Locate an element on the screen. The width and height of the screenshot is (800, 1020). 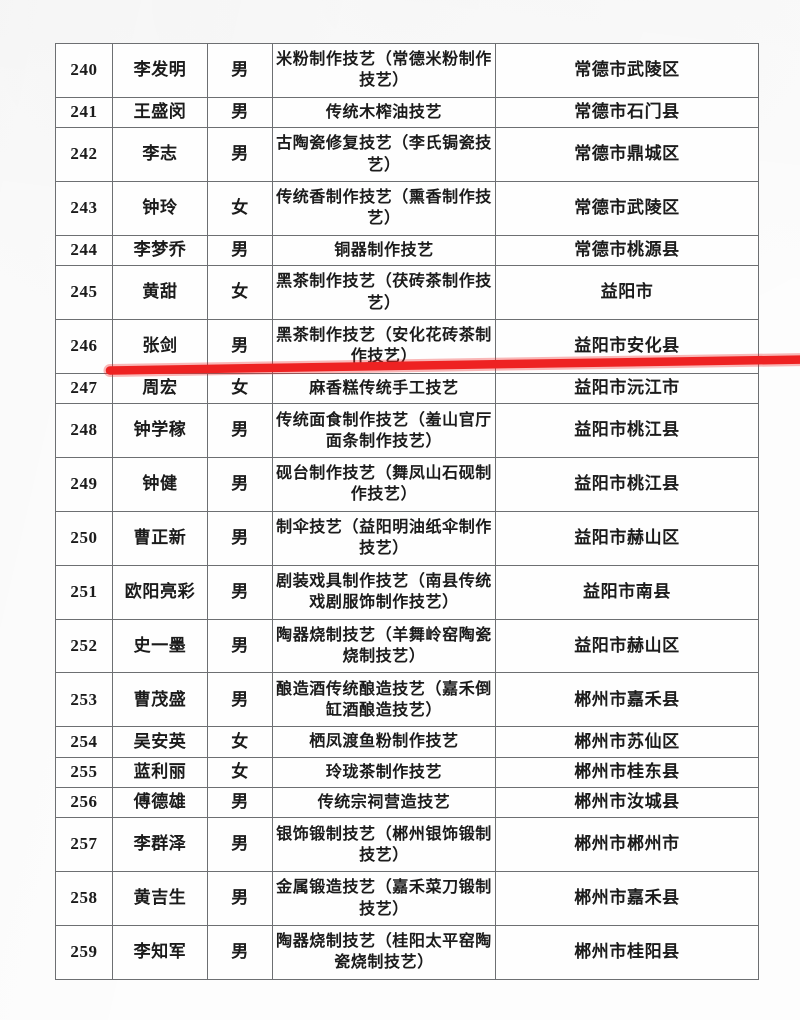
table-row: 246 张剑男黑茶制作技艺（安化花砖茶制作技艺） 益阳市安化县 is located at coordinates (407, 346).